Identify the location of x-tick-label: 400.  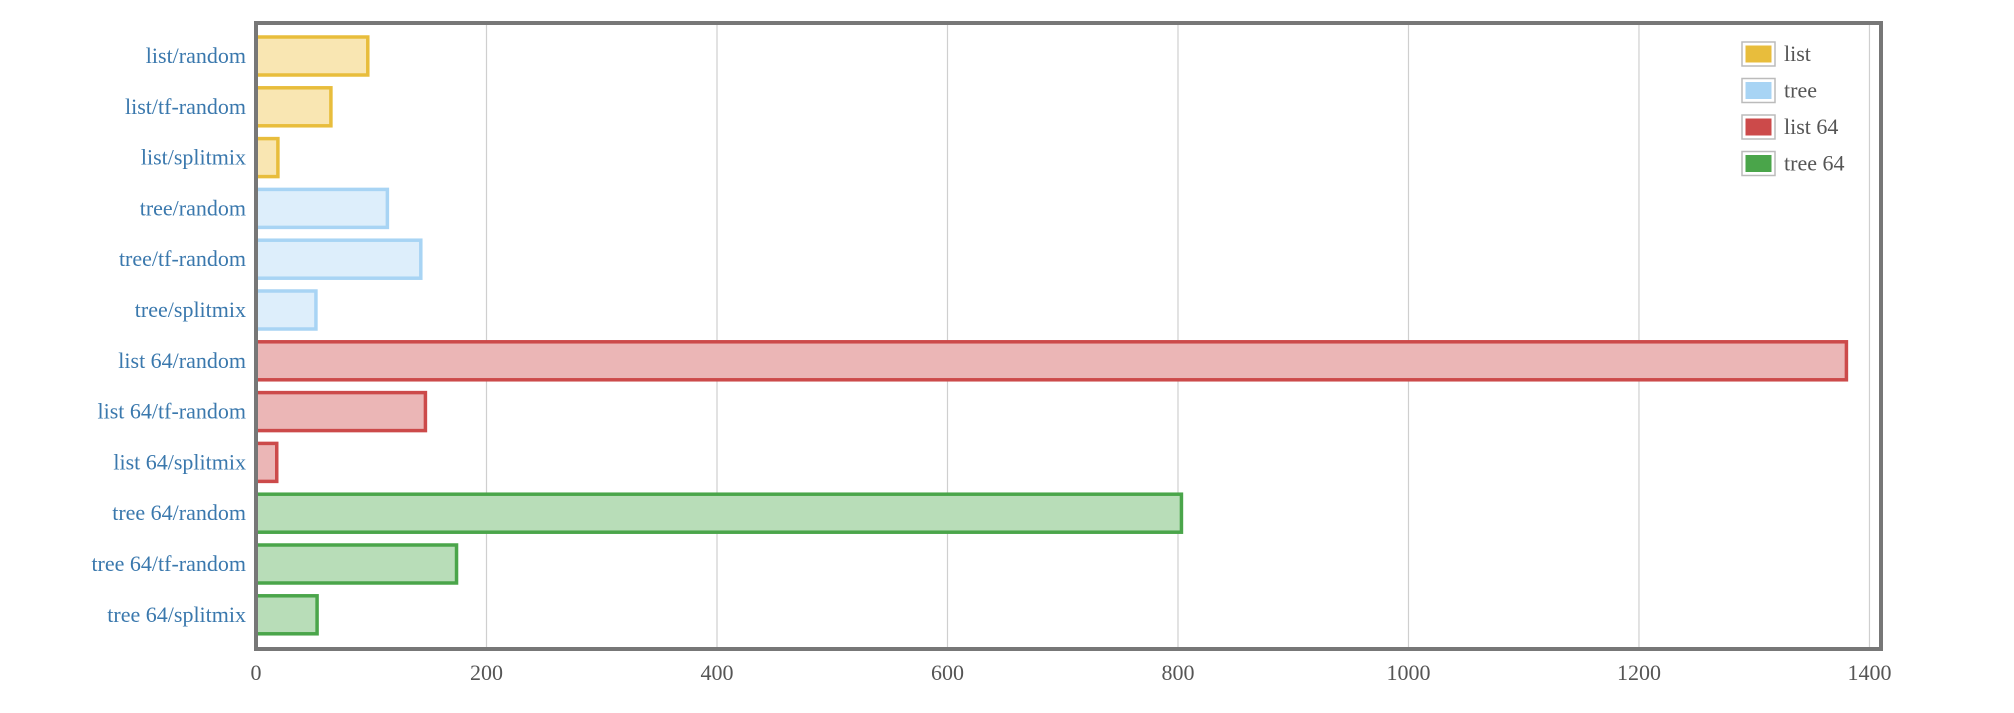
(716, 672).